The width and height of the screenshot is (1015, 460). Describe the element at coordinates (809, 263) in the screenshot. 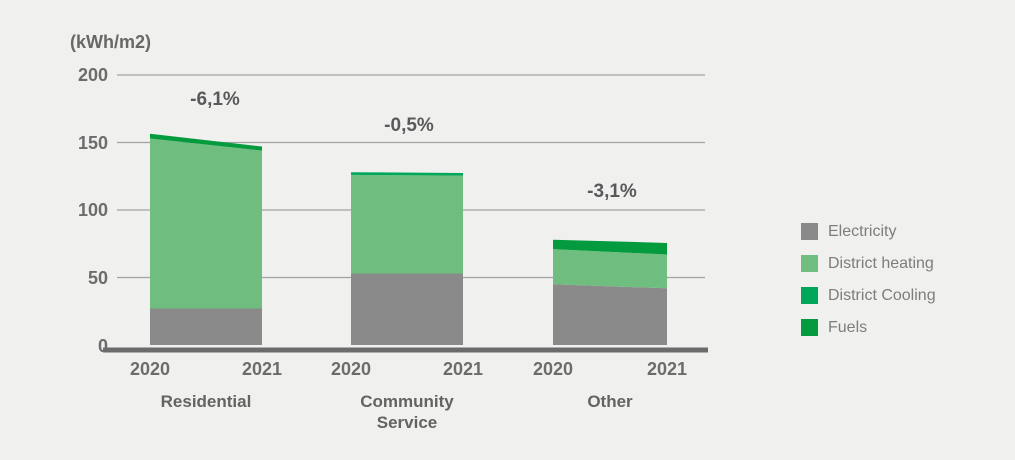

I see `district-heating-swatch-icon` at that location.